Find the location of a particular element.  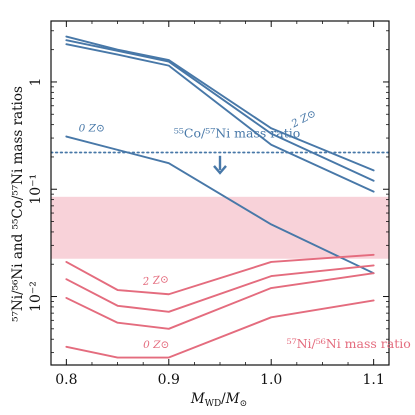

annotation-ni-label: ⁵⁷Ni/⁵⁶Ni mass ratio is located at coordinates (349, 343).